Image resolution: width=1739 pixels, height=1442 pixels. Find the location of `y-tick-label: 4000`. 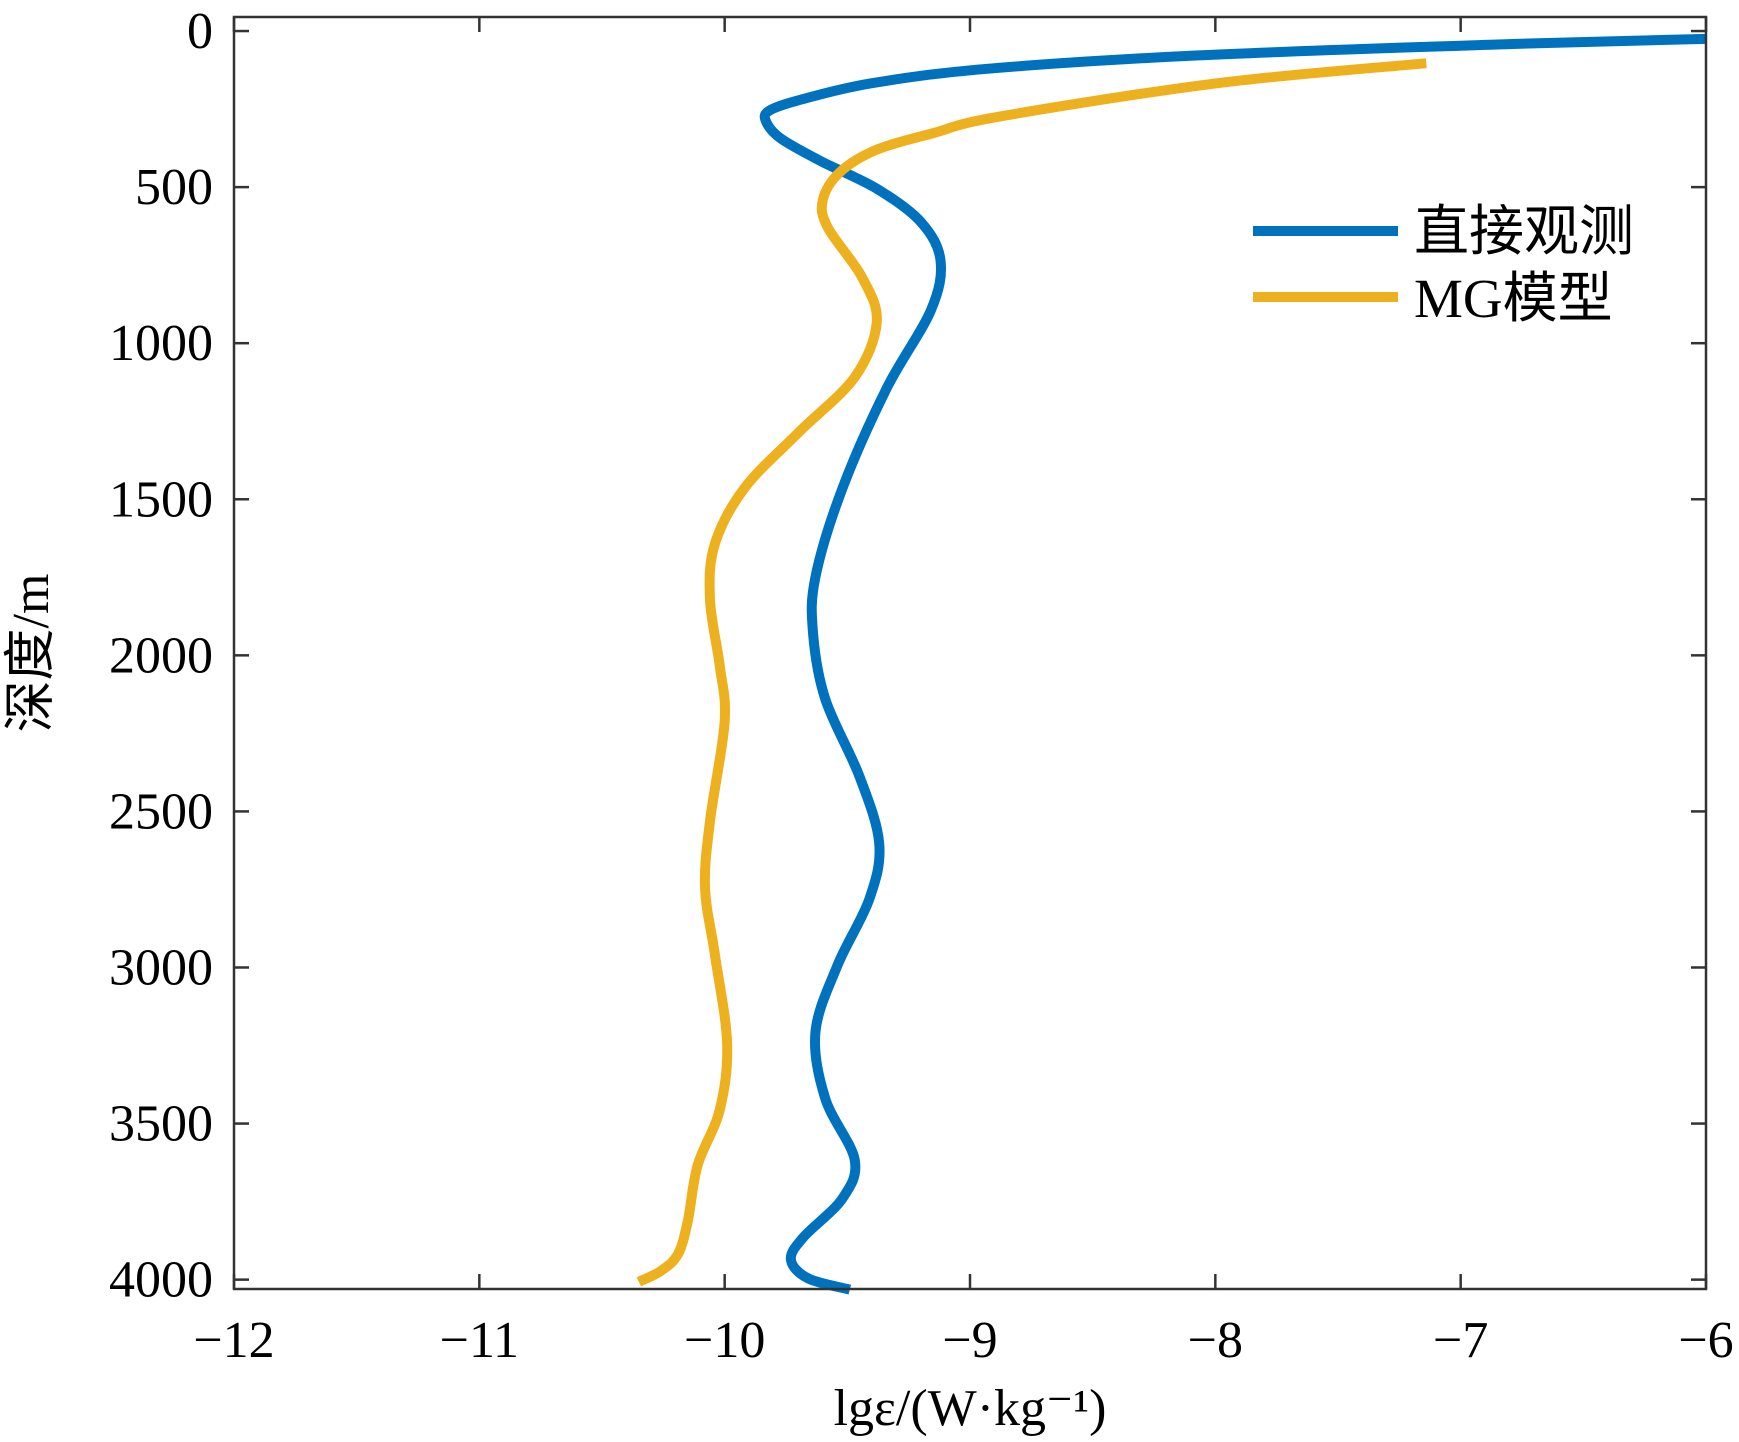

y-tick-label: 4000 is located at coordinates (161, 1280).